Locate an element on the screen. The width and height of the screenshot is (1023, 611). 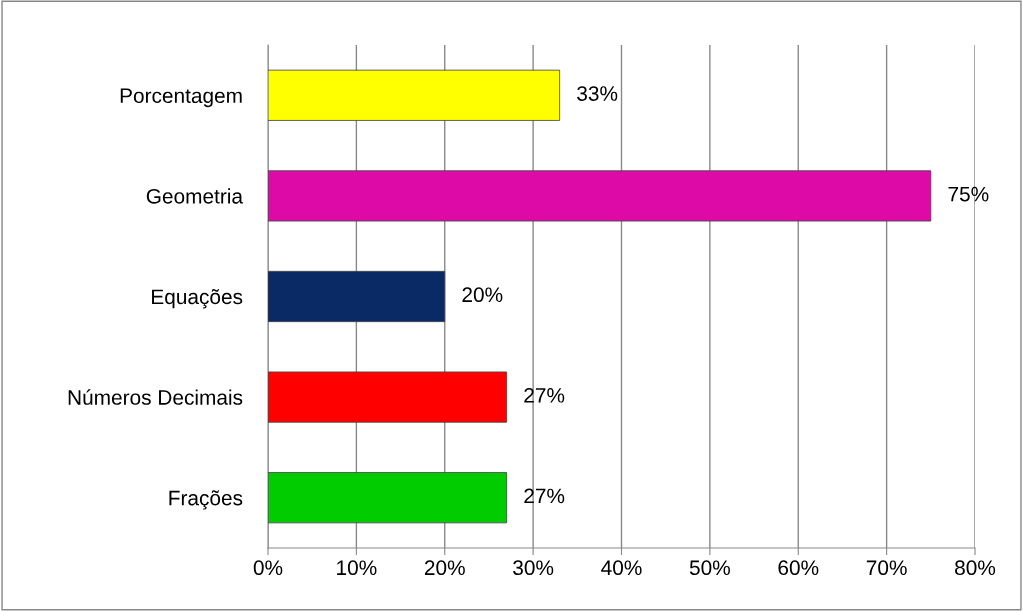
x-tick-label: 20% is located at coordinates (444, 568).